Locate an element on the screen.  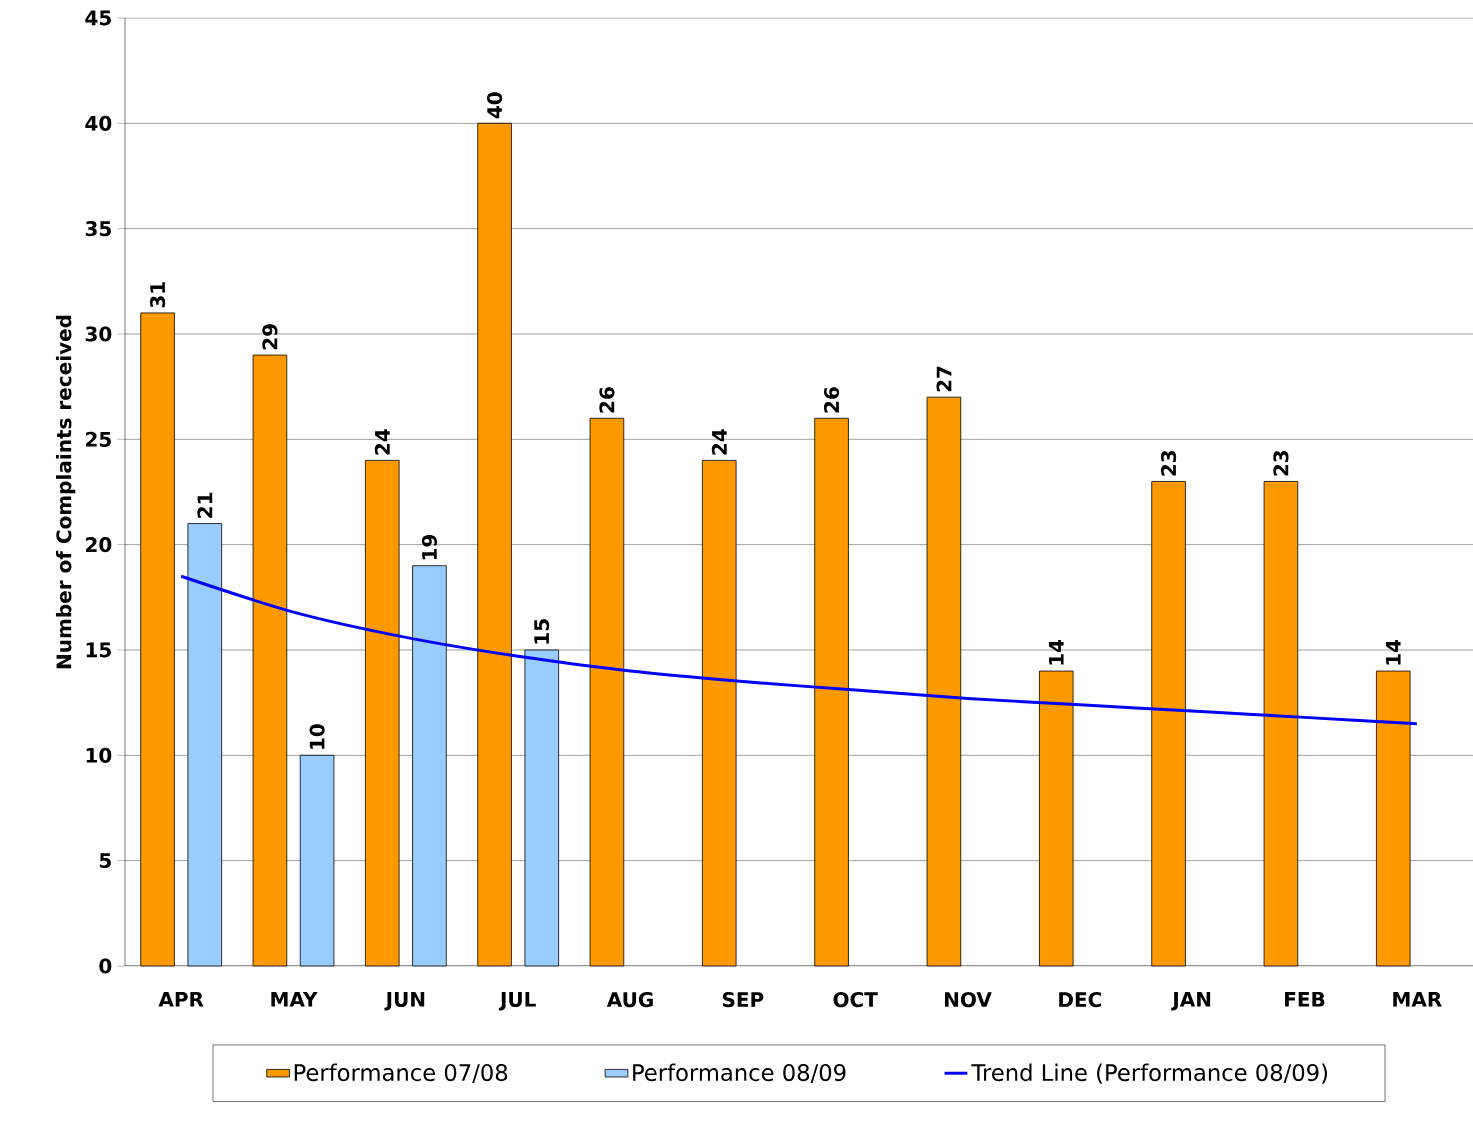
data-label: 15 is located at coordinates (542, 631).